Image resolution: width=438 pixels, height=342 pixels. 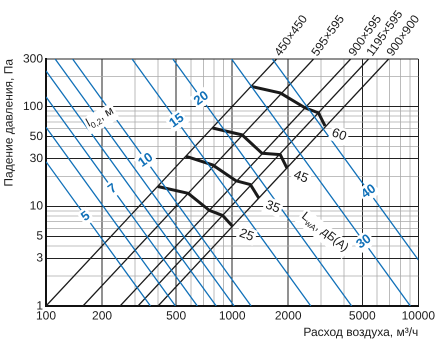 What do you see at coordinates (102, 315) in the screenshot?
I see `x-tick-label: 200` at bounding box center [102, 315].